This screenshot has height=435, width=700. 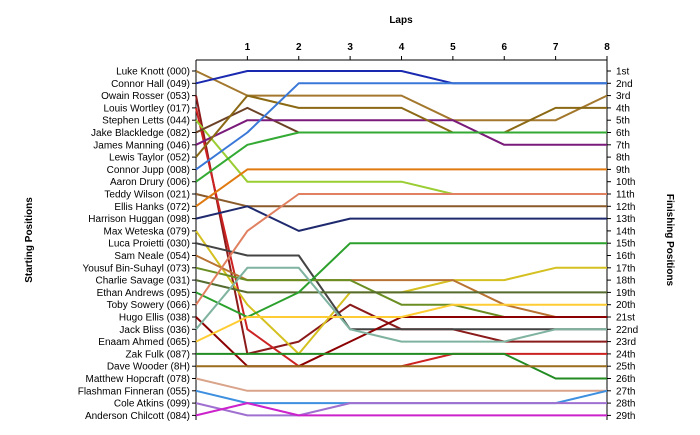 I want to click on finishing-position-label: 20th, so click(x=625, y=305).